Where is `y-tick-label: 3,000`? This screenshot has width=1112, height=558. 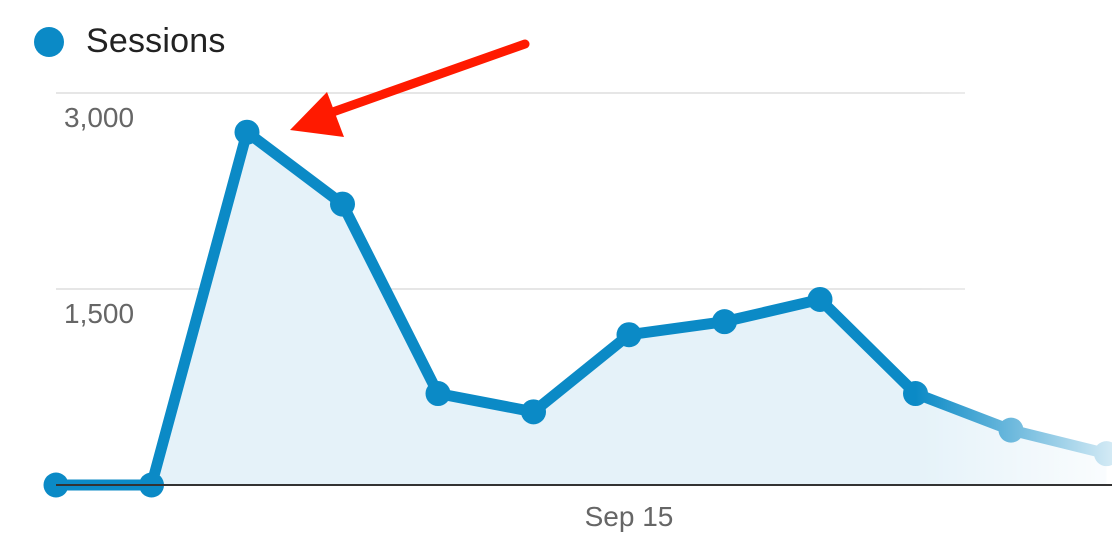
y-tick-label: 3,000 is located at coordinates (99, 117).